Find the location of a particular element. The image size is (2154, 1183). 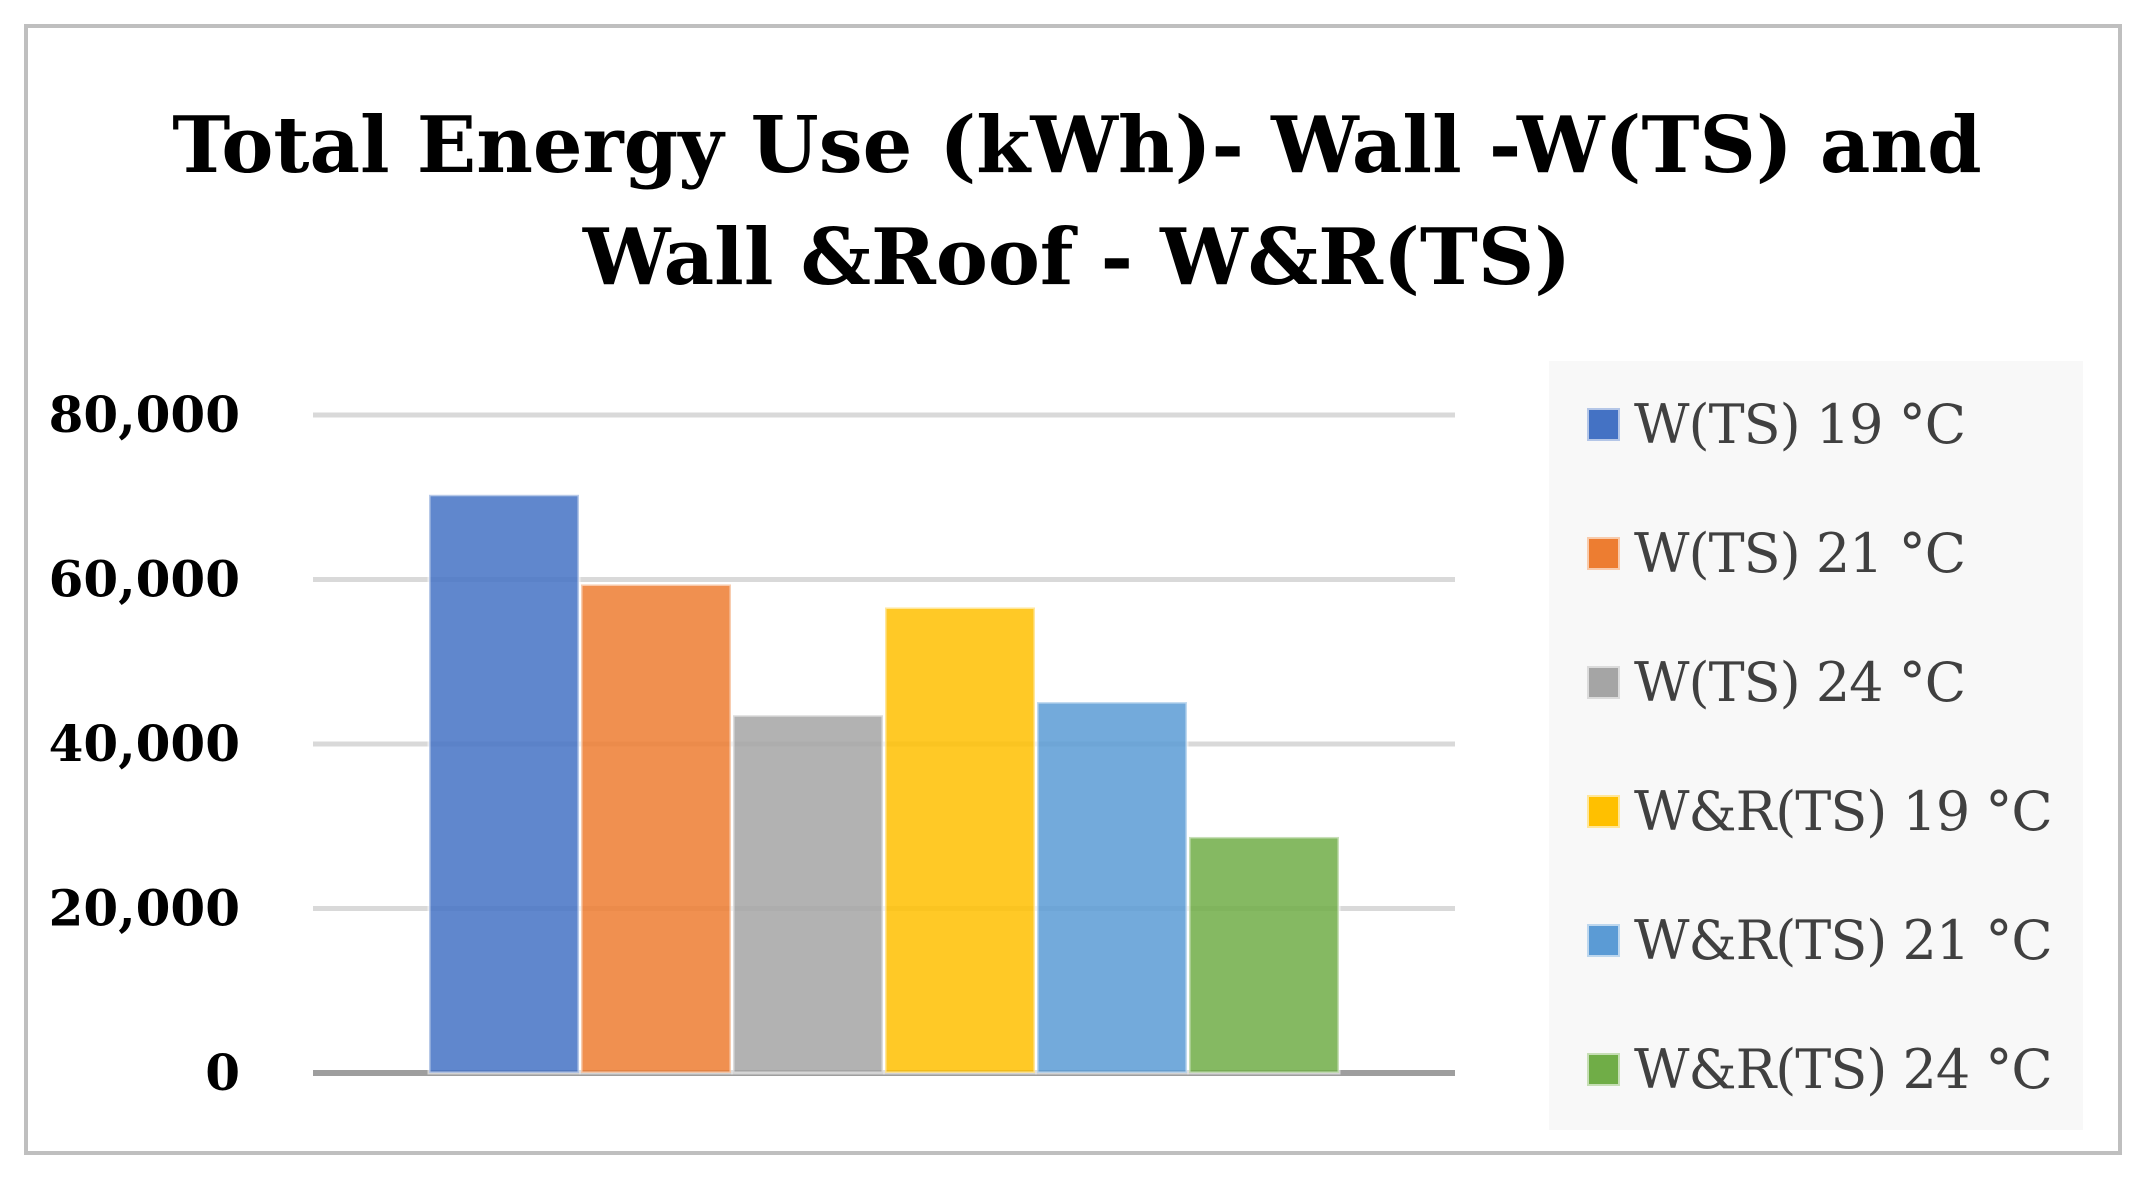

y-tick-label-2: 40,000 is located at coordinates (144, 743).